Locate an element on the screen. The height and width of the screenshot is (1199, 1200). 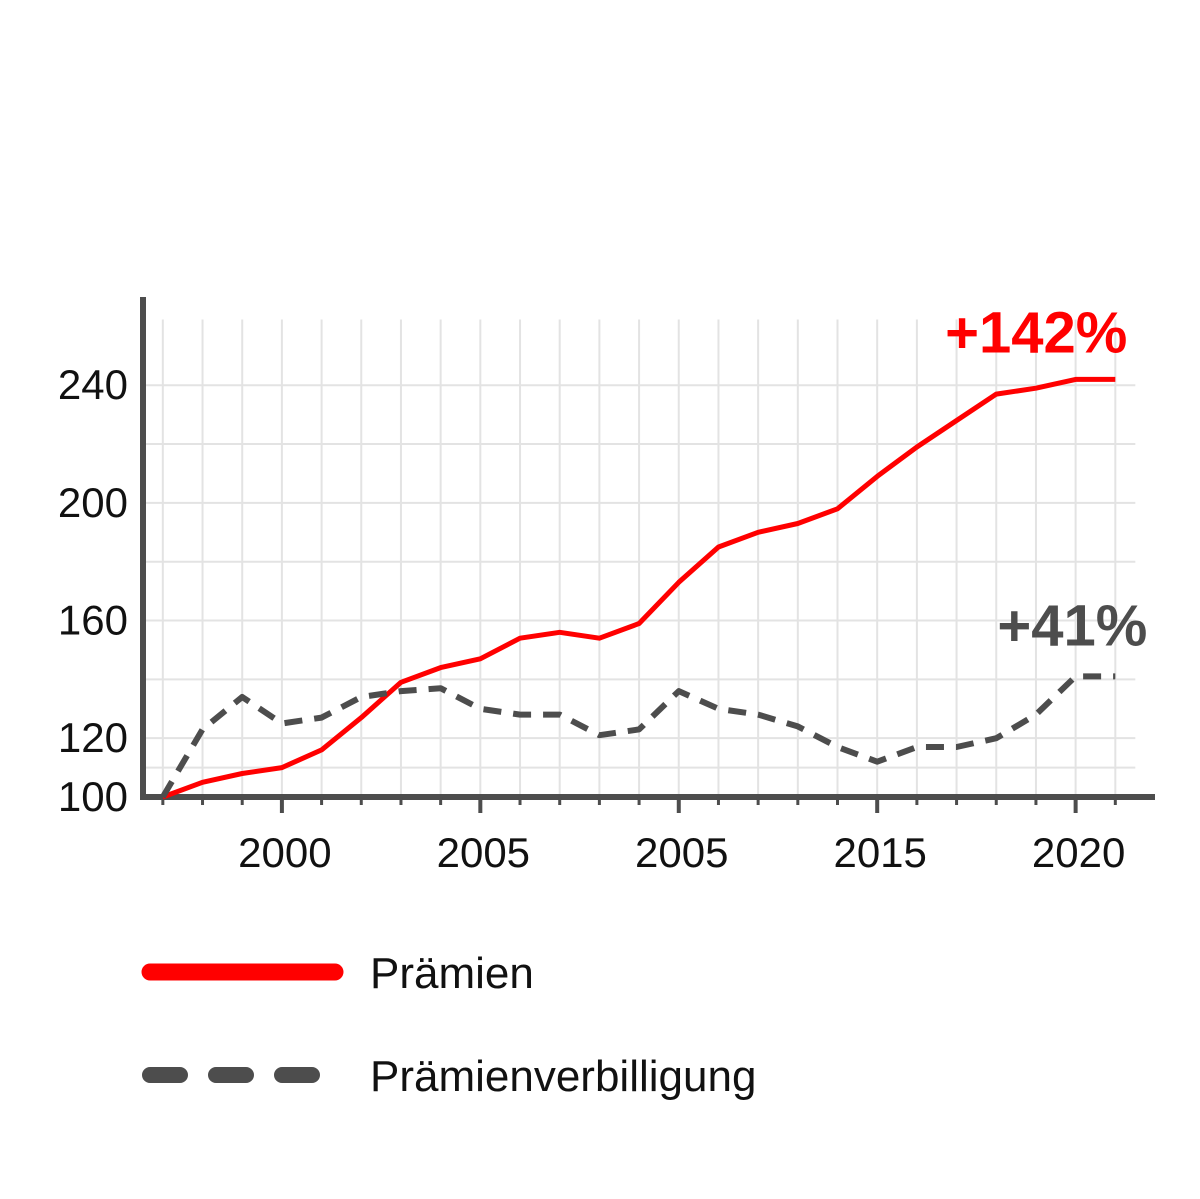
y-tick-label: 100 is located at coordinates (93, 796).